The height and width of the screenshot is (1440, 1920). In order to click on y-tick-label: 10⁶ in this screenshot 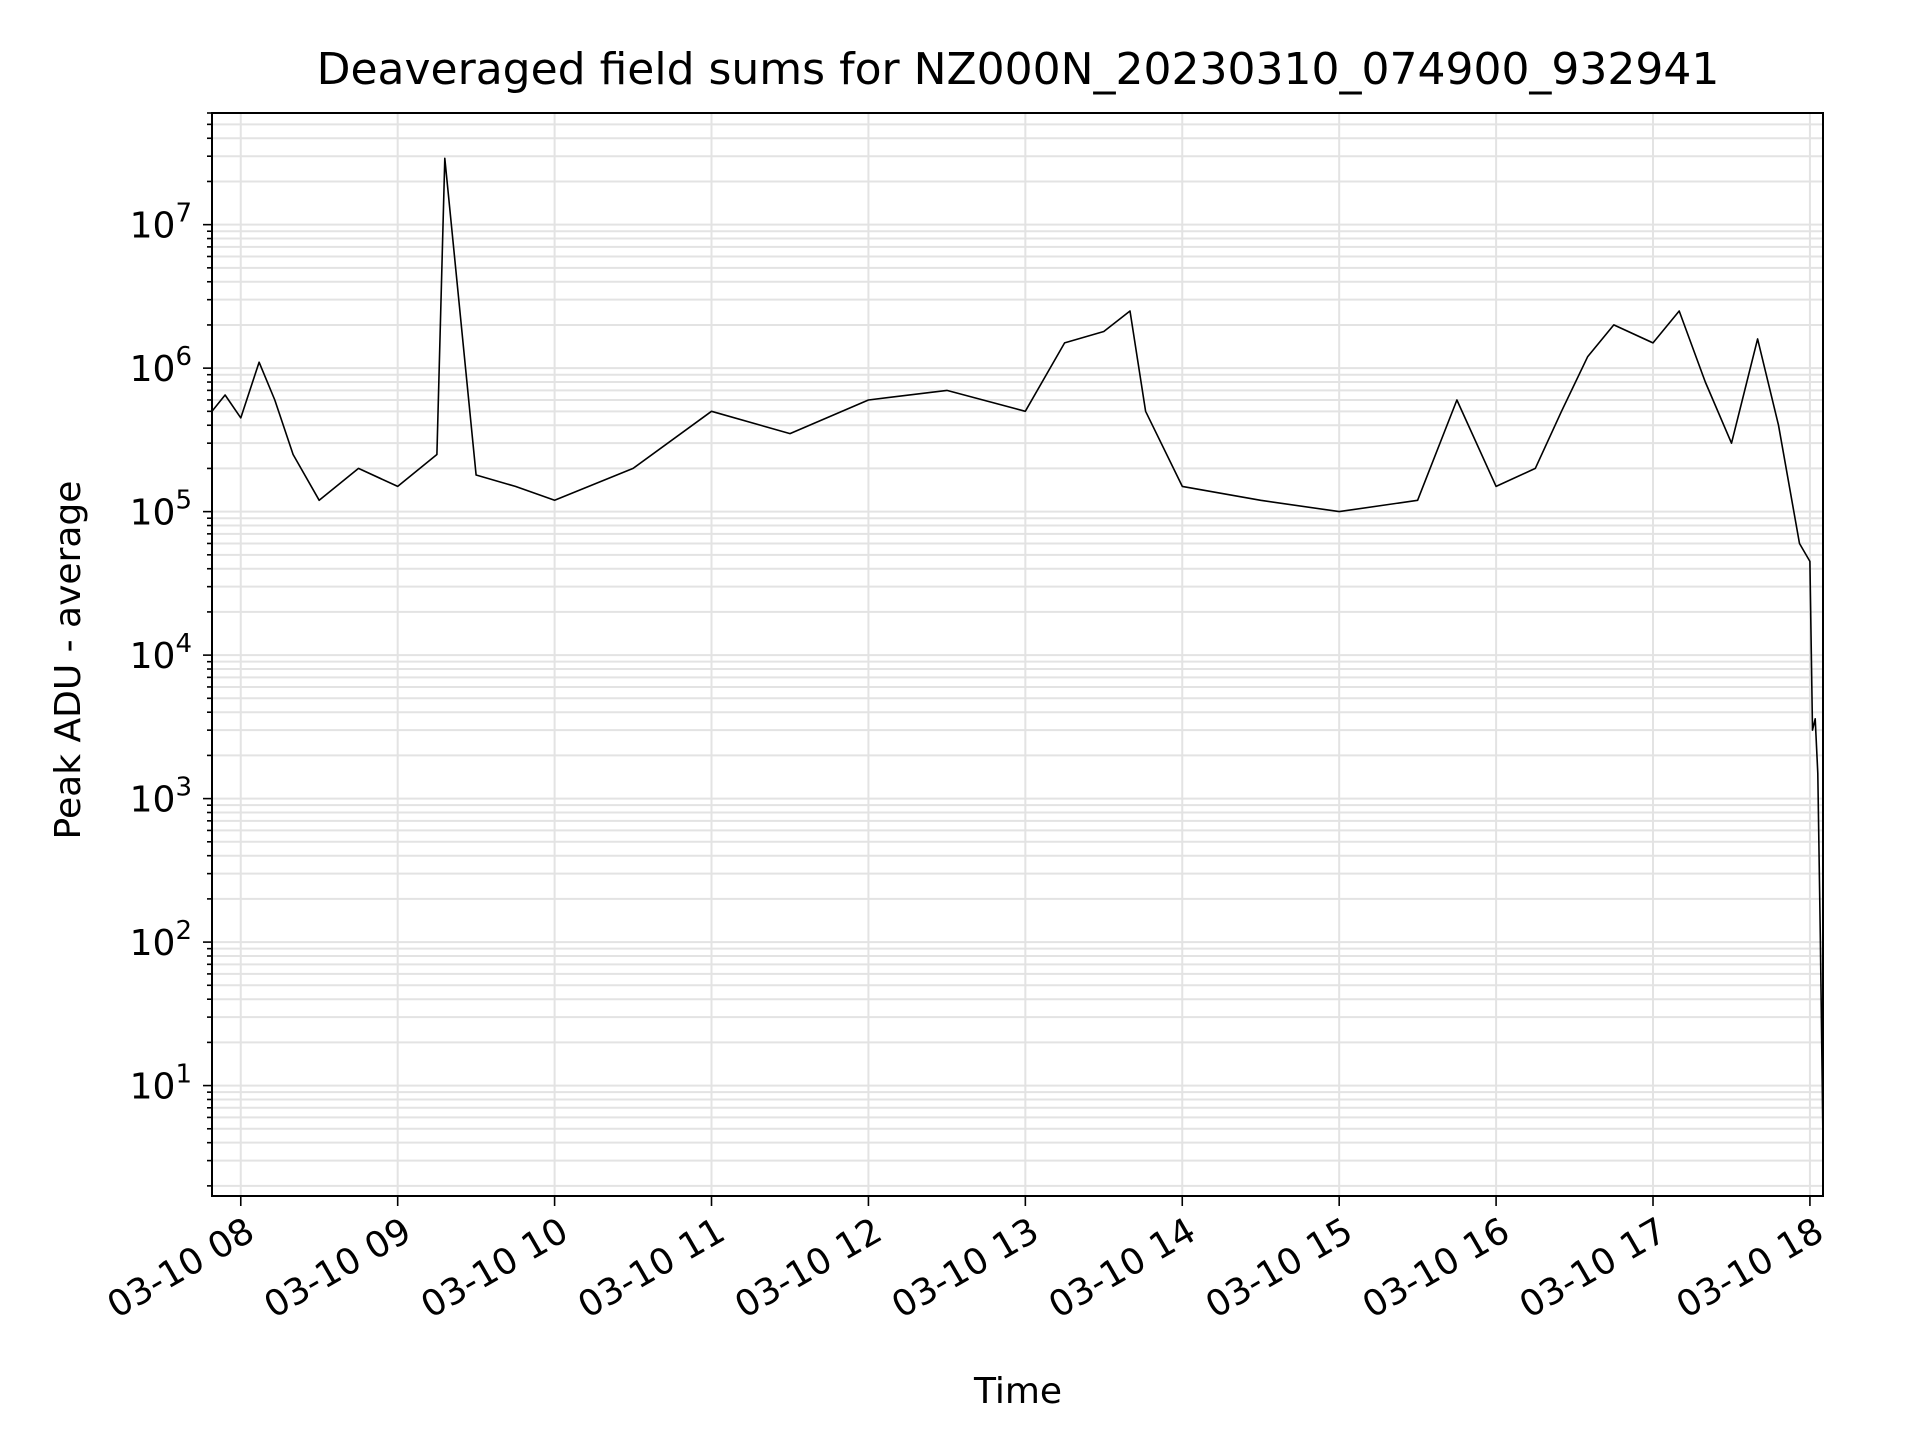, I will do `click(161, 366)`.